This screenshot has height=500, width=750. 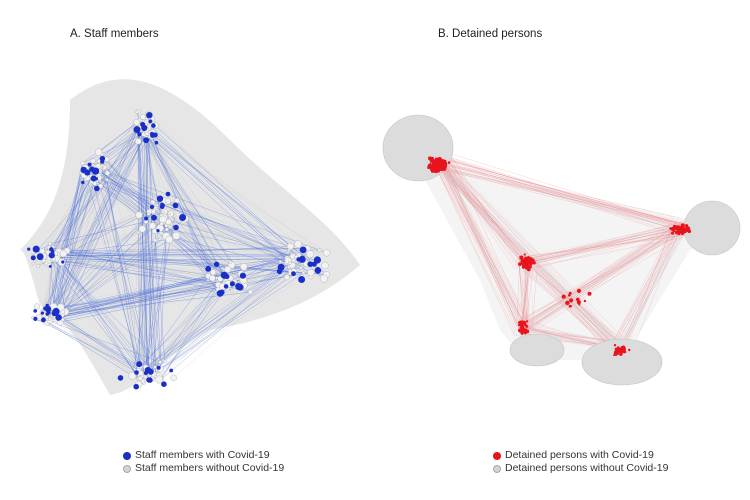 I want to click on panel-a-title: A. Staff members, so click(x=114, y=34).